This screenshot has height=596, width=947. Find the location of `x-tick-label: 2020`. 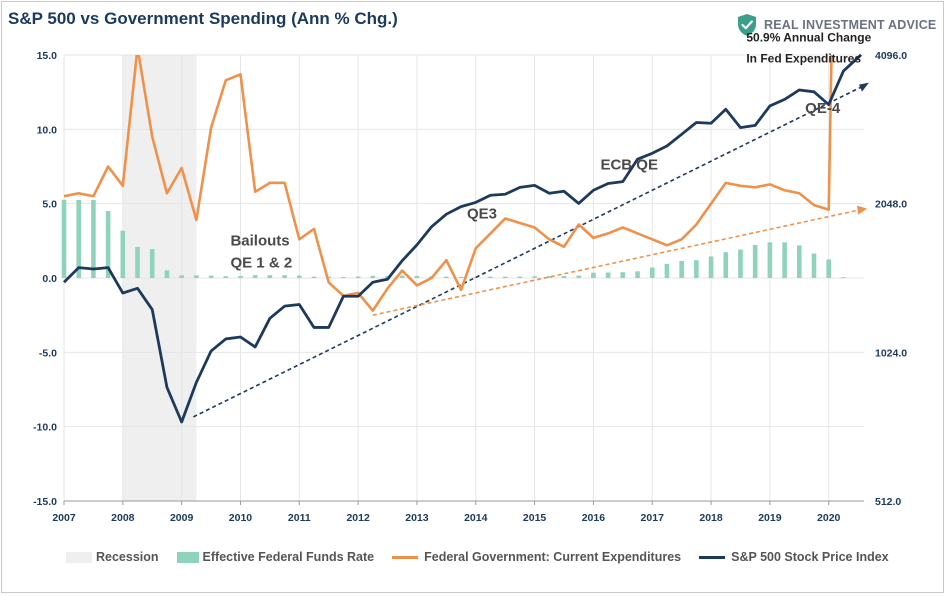

x-tick-label: 2020 is located at coordinates (829, 518).